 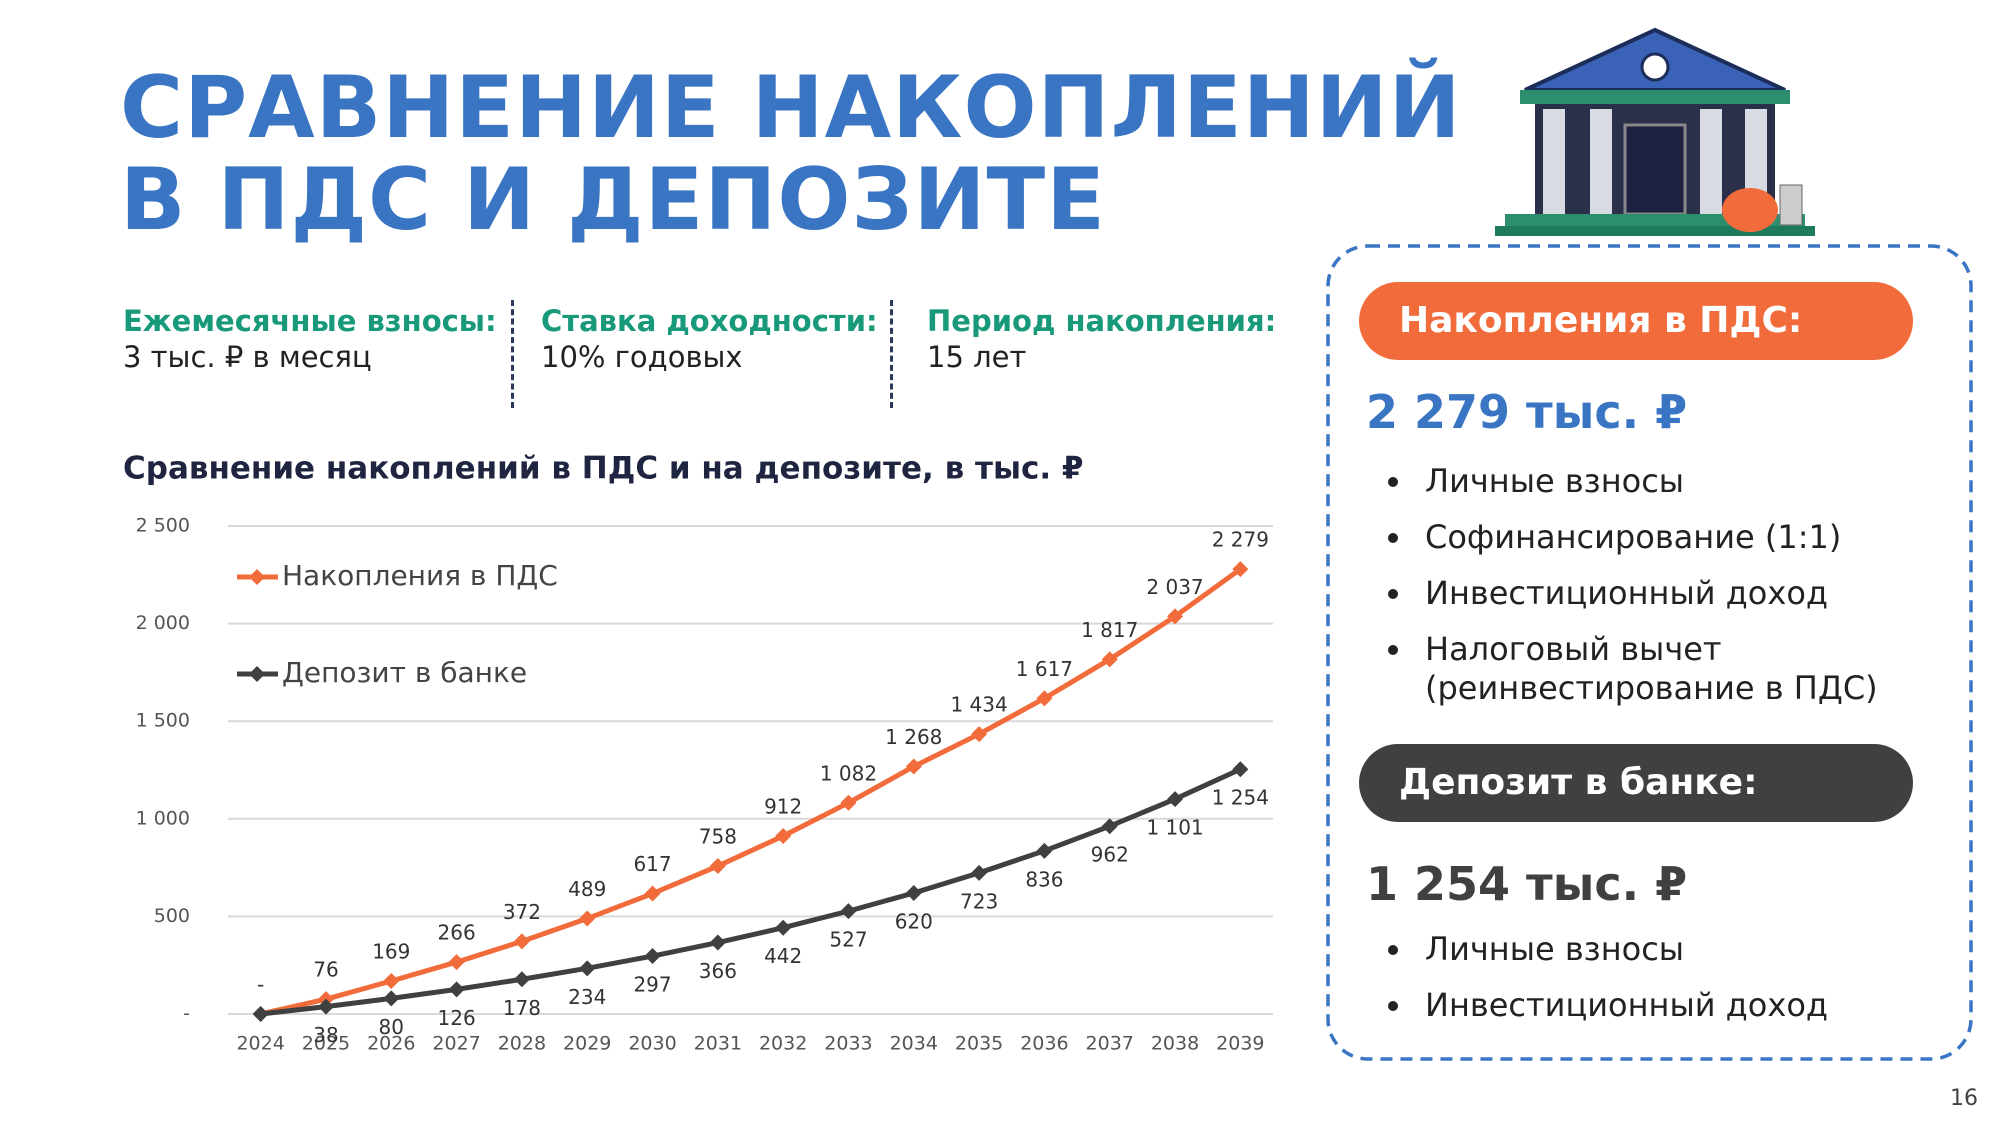 What do you see at coordinates (587, 1044) in the screenshot?
I see `x-tick-label: 2029` at bounding box center [587, 1044].